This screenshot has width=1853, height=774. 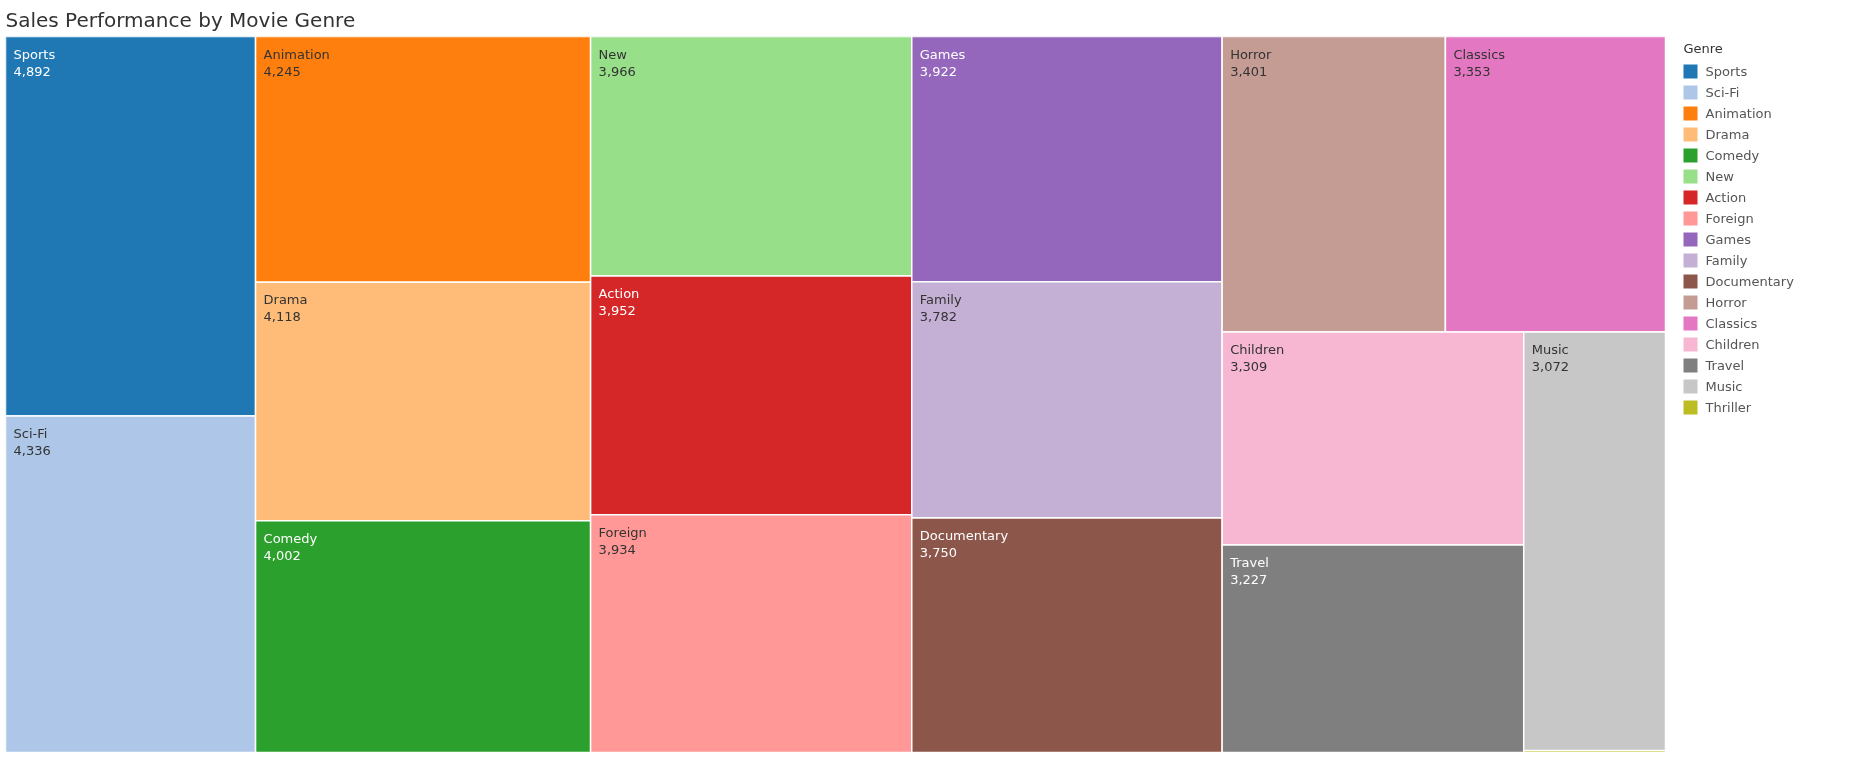 I want to click on data-label: 4,892, so click(x=32, y=71).